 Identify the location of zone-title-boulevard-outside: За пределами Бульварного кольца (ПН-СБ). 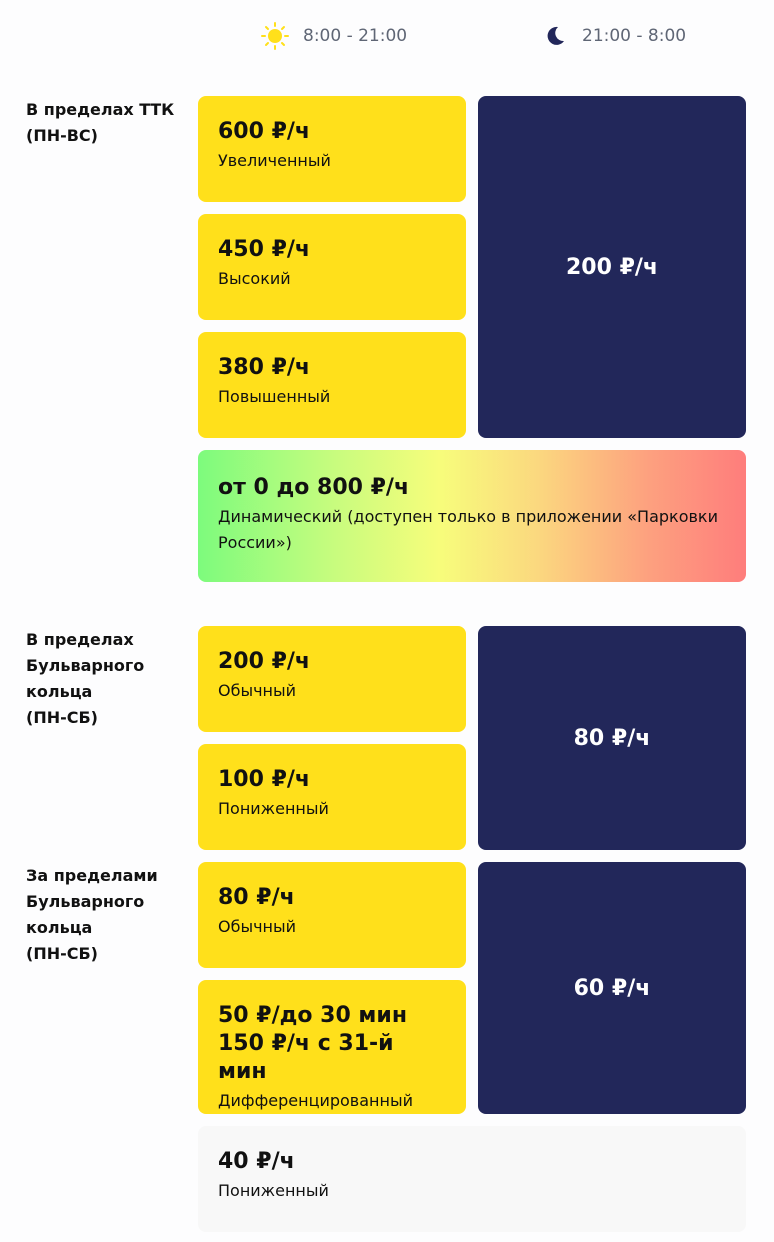
(92, 915).